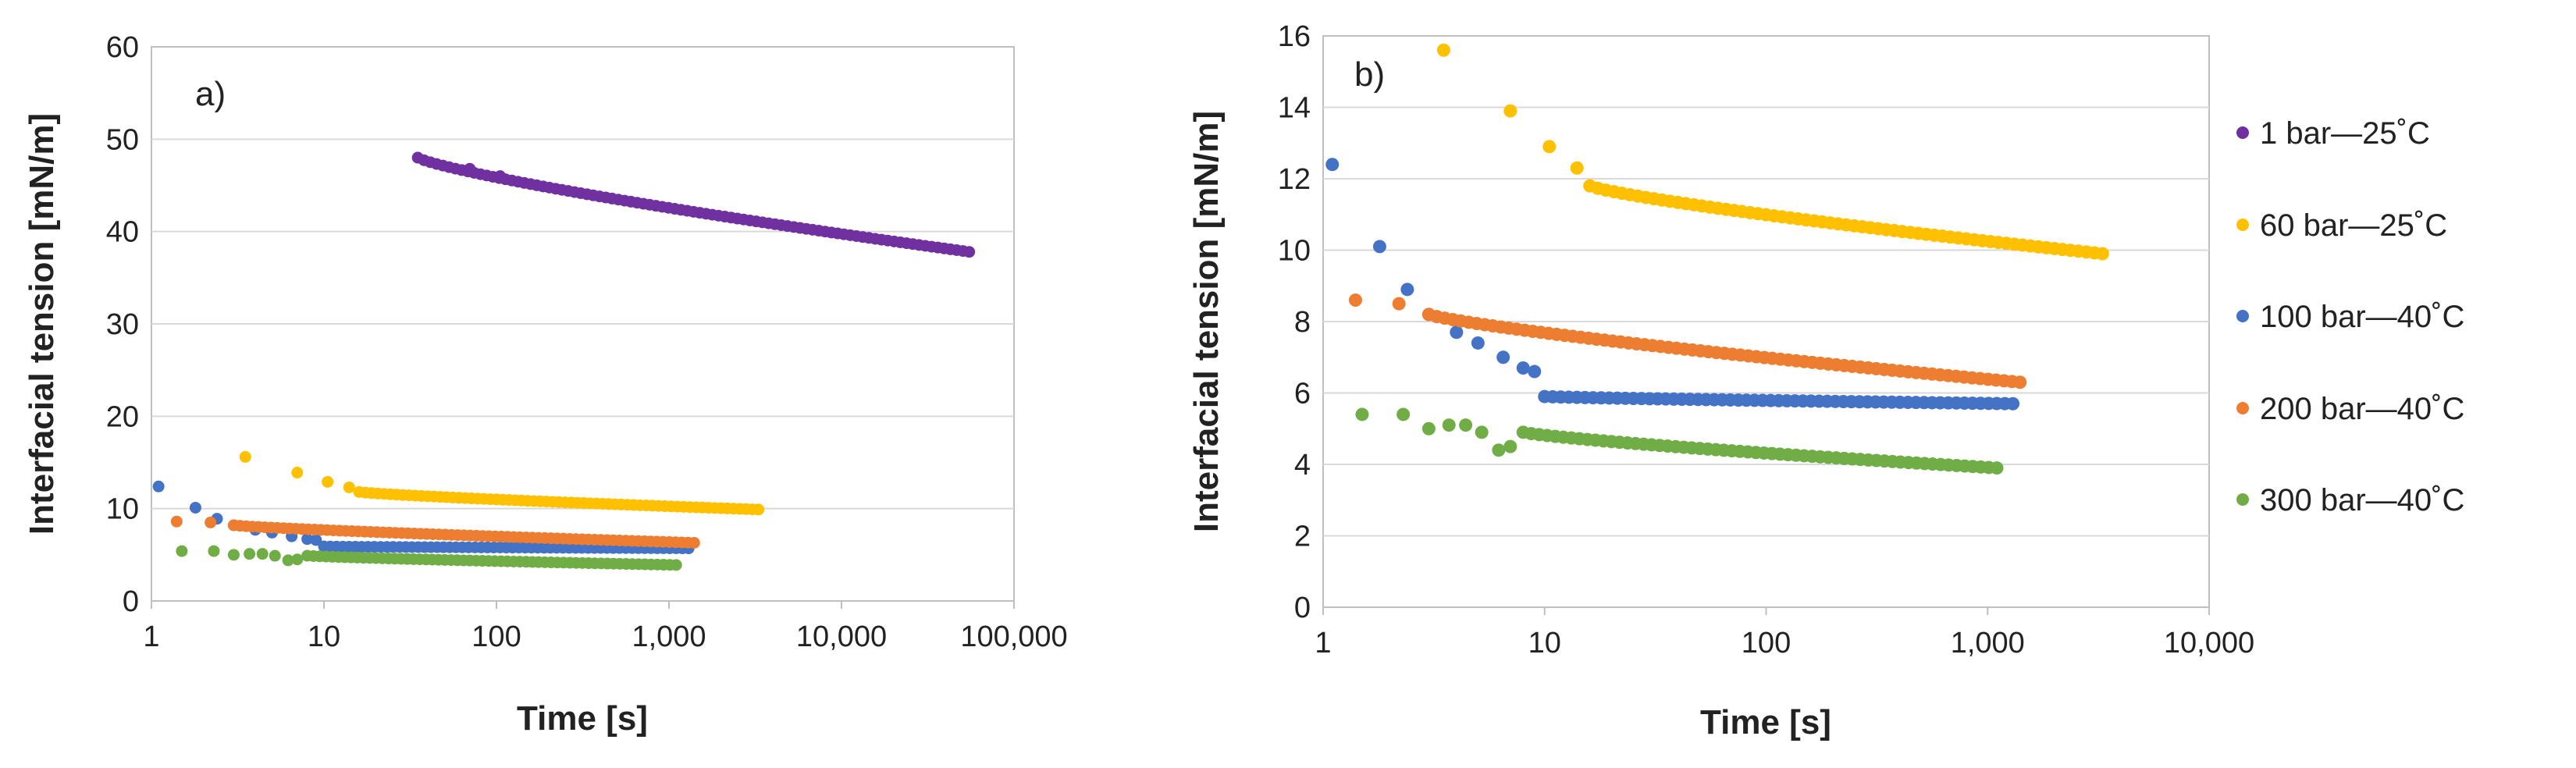 The width and height of the screenshot is (2576, 768). I want to click on legend-item: 200 bar—40˚C, so click(2350, 409).